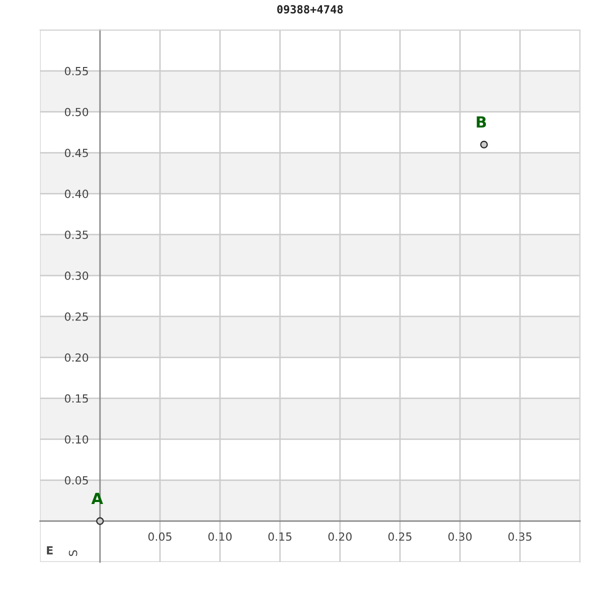  I want to click on x-tick-label: 0.30, so click(460, 536).